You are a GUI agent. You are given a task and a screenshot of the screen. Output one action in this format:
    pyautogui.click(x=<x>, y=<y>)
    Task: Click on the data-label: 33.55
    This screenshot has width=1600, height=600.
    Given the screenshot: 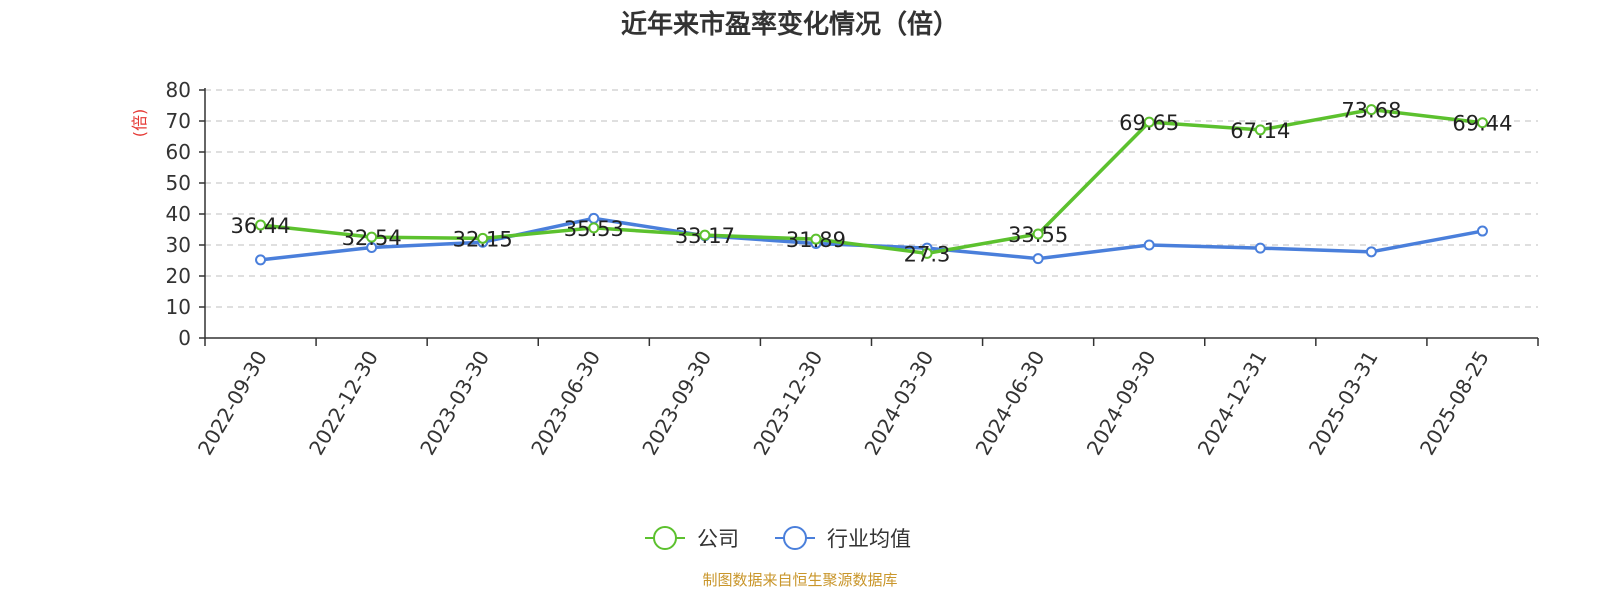 What is the action you would take?
    pyautogui.click(x=1038, y=235)
    